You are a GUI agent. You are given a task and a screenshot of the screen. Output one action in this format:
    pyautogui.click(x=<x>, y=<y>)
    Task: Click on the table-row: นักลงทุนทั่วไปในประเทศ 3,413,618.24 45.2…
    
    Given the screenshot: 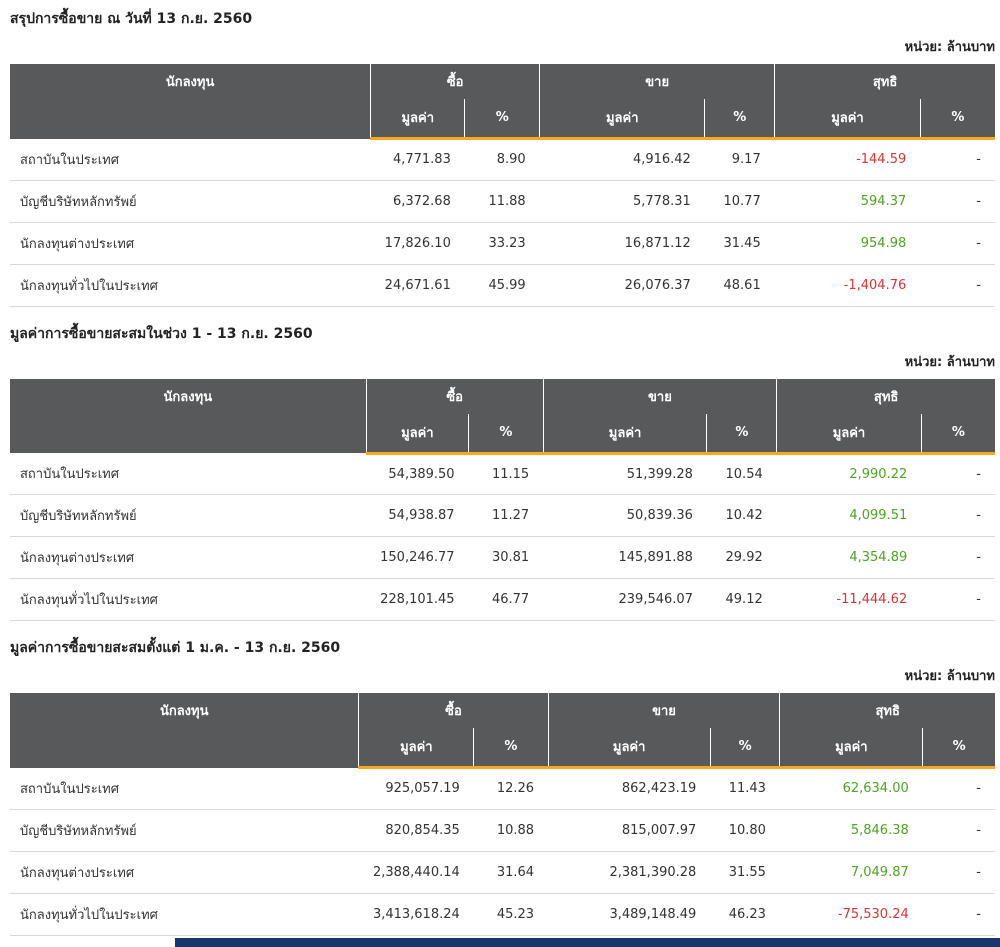 What is the action you would take?
    pyautogui.click(x=502, y=914)
    